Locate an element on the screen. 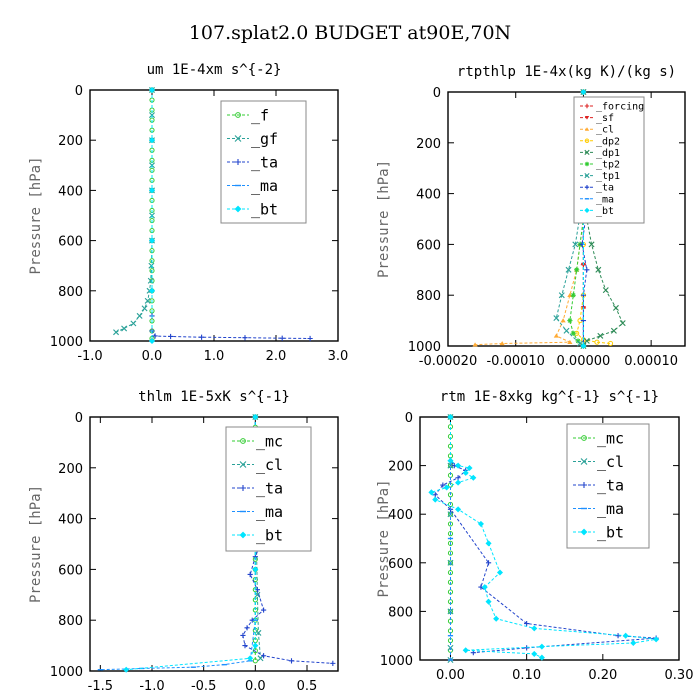 The image size is (700, 700). legend-label: _f is located at coordinates (260, 115).